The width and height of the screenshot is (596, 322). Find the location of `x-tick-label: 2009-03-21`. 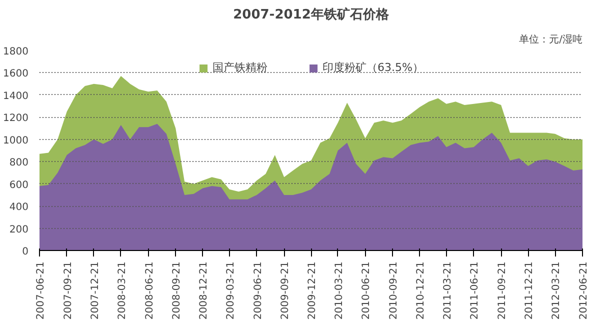

x-tick-label: 2009-03-21 is located at coordinates (230, 290).